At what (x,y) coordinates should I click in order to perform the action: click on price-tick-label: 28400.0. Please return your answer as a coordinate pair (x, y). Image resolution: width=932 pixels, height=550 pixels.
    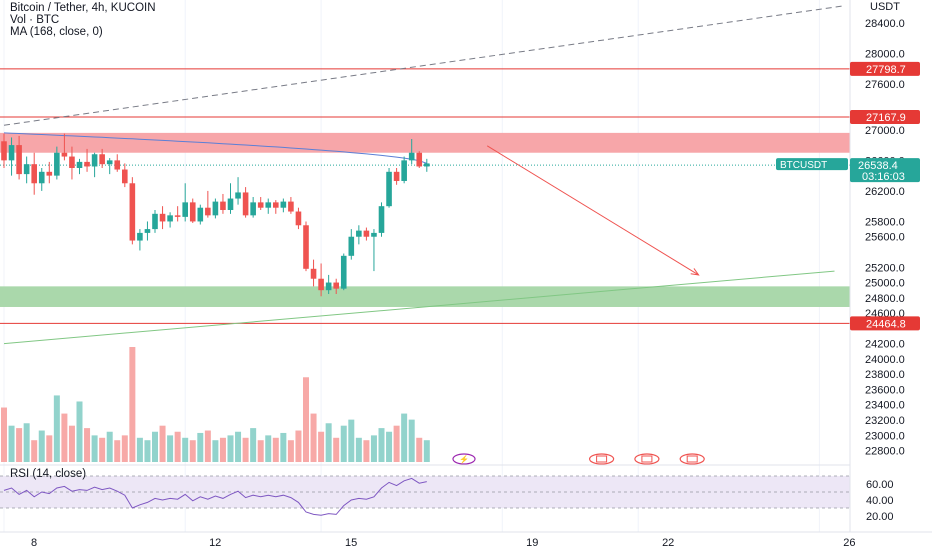
    Looking at the image, I should click on (885, 24).